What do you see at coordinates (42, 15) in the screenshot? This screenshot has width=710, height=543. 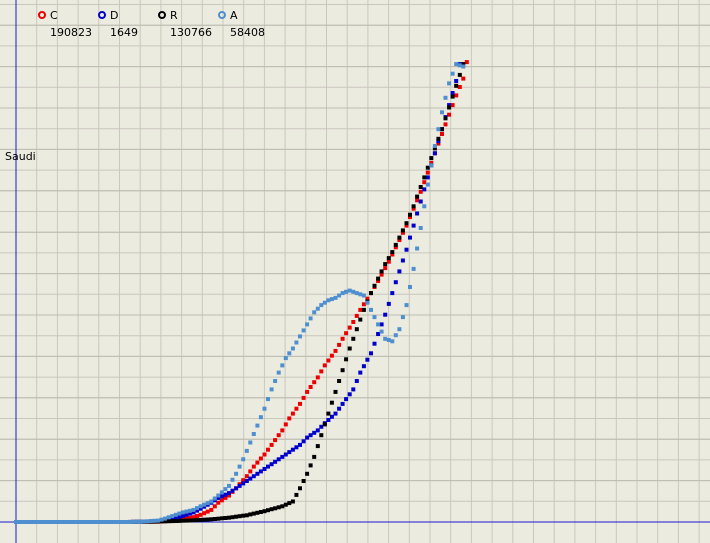 I see `legend-marker-c` at bounding box center [42, 15].